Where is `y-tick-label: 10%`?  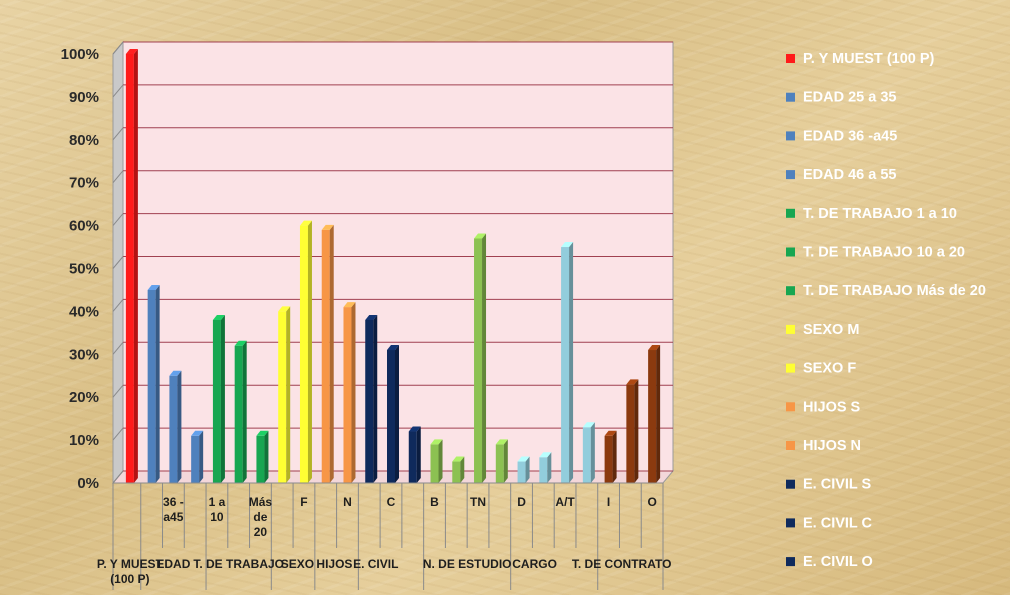
y-tick-label: 10% is located at coordinates (84, 440).